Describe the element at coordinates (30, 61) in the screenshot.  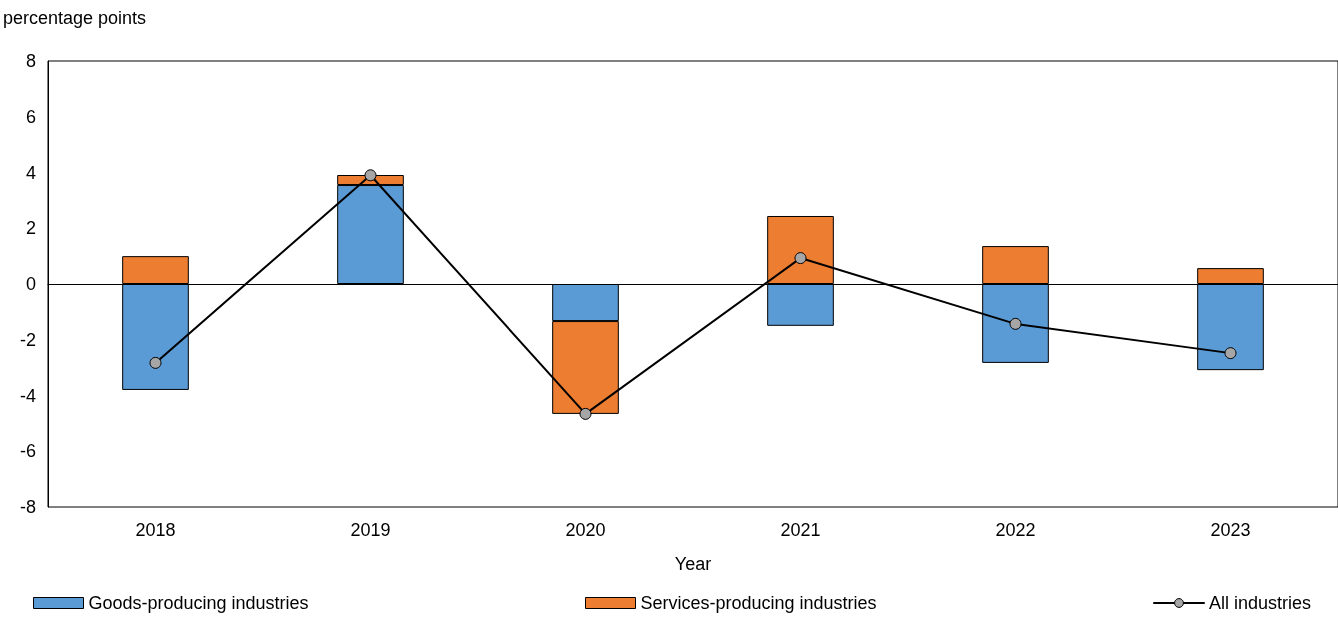
I see `y-tick-label: 8` at that location.